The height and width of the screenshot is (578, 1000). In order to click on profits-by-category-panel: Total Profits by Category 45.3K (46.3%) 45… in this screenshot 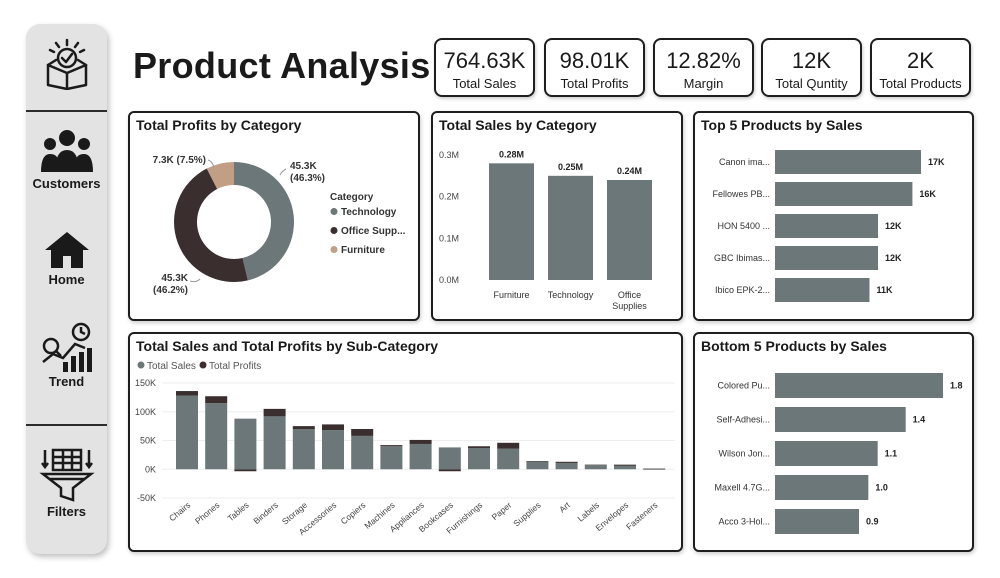, I will do `click(274, 216)`.